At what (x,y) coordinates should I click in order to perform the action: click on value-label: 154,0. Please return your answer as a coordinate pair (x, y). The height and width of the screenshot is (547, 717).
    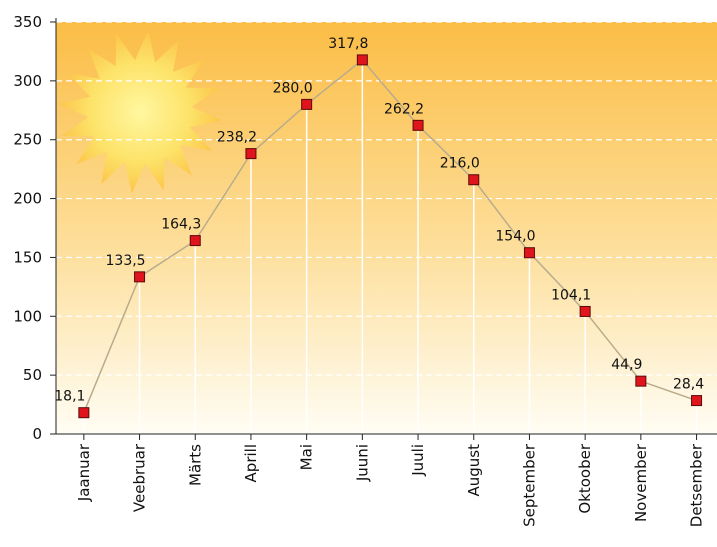
    Looking at the image, I should click on (515, 237).